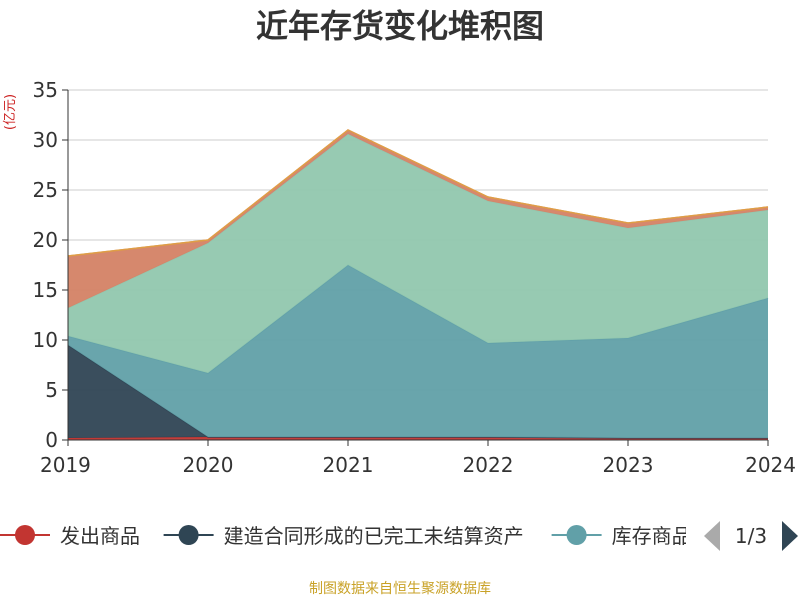 This screenshot has width=800, height=600. Describe the element at coordinates (45, 140) in the screenshot. I see `y-tick-label: 30` at that location.